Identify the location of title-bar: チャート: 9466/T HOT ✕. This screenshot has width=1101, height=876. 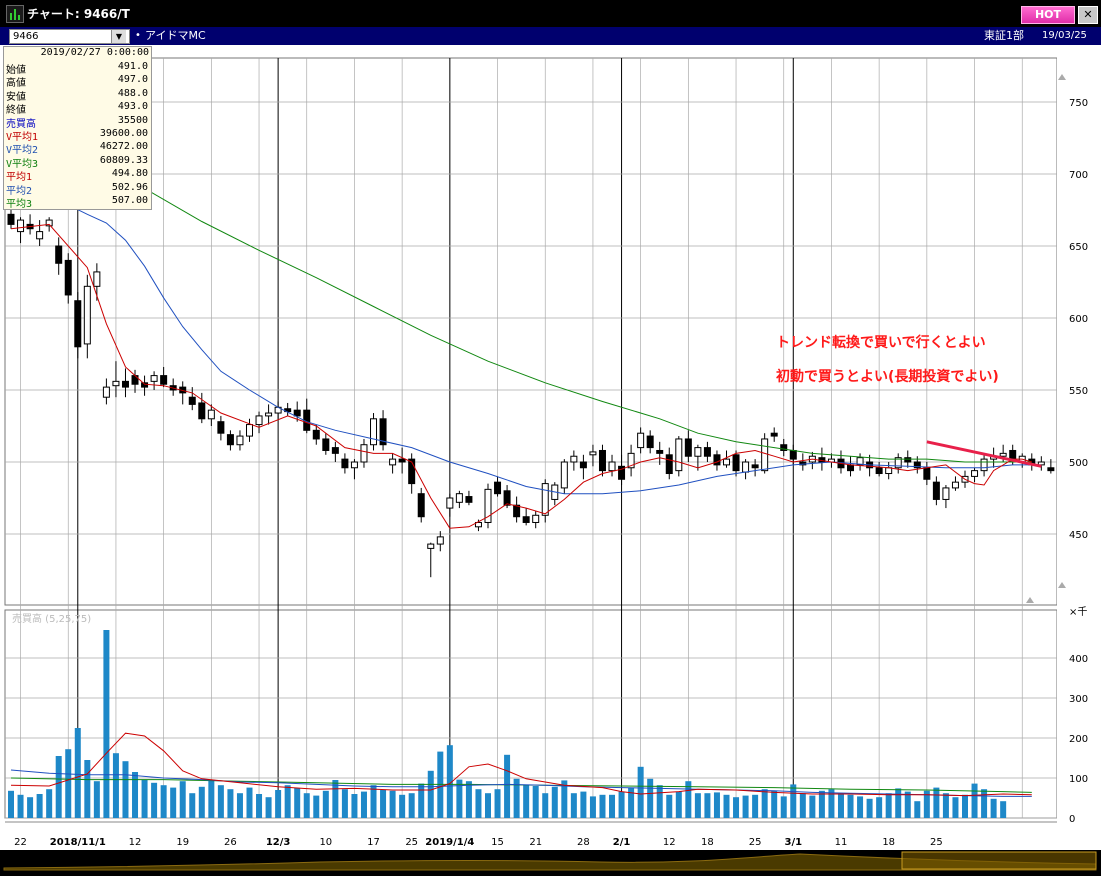
(550, 14).